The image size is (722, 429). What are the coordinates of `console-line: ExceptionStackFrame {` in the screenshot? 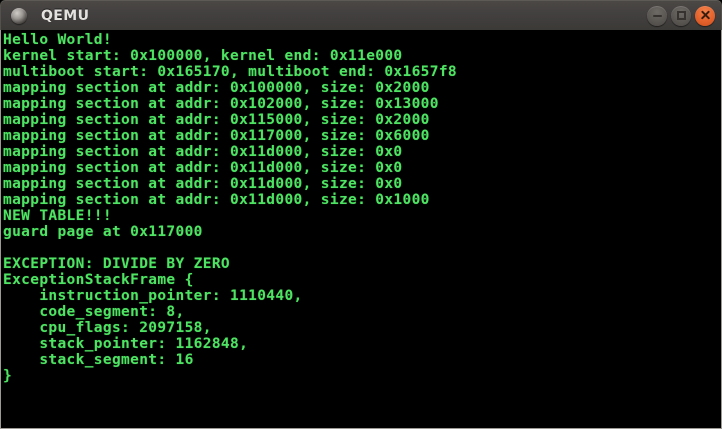 It's located at (98, 280).